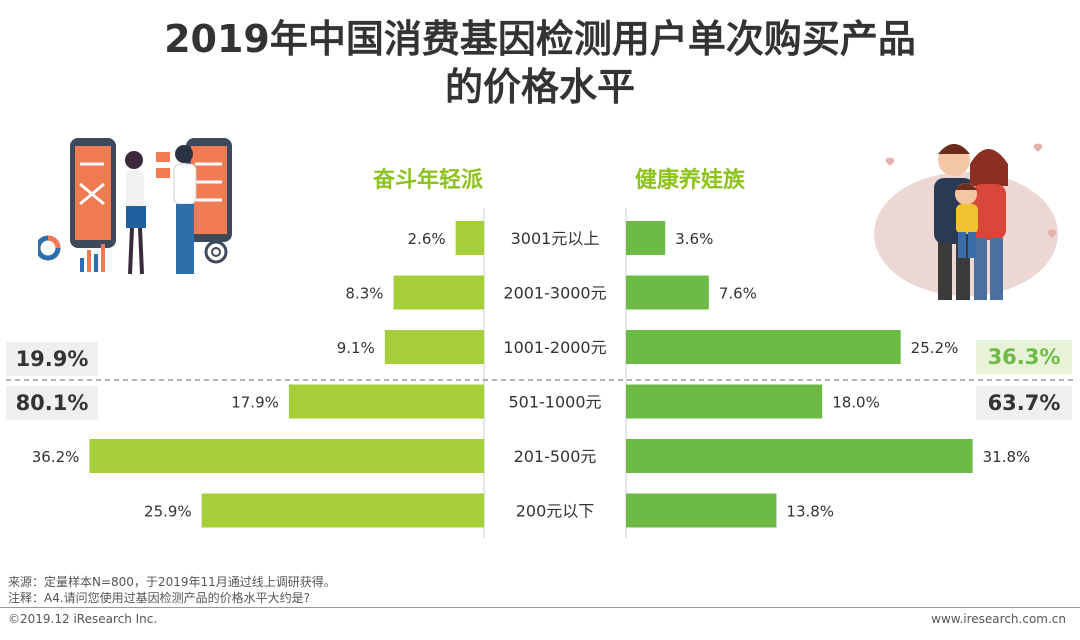 The height and width of the screenshot is (640, 1080). Describe the element at coordinates (427, 180) in the screenshot. I see `left-group-label: 奋斗年轻派` at that location.